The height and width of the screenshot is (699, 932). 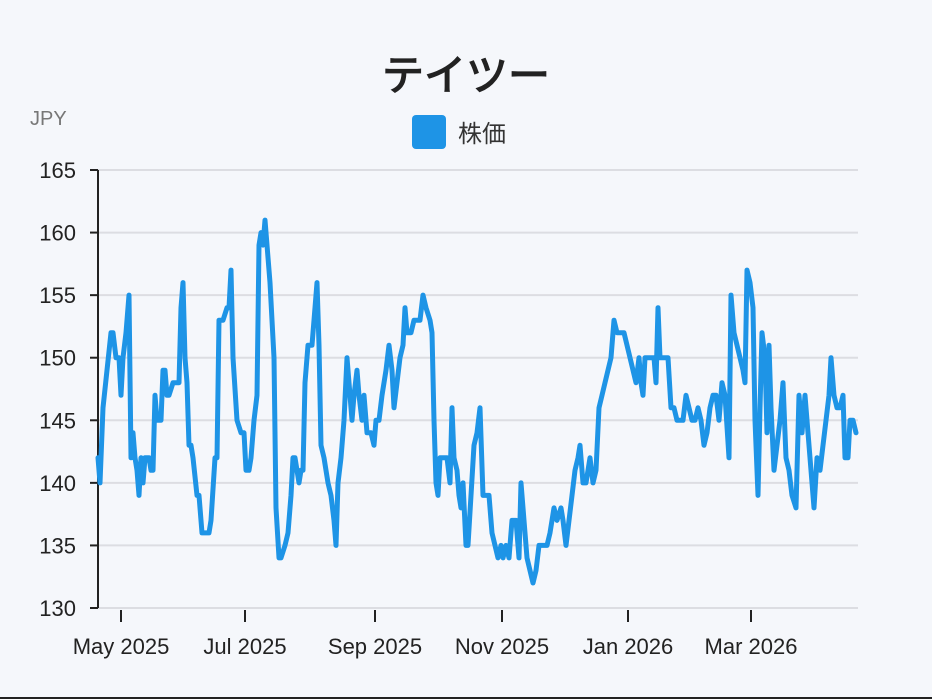 I want to click on svg-text: 150, so click(x=57, y=358).